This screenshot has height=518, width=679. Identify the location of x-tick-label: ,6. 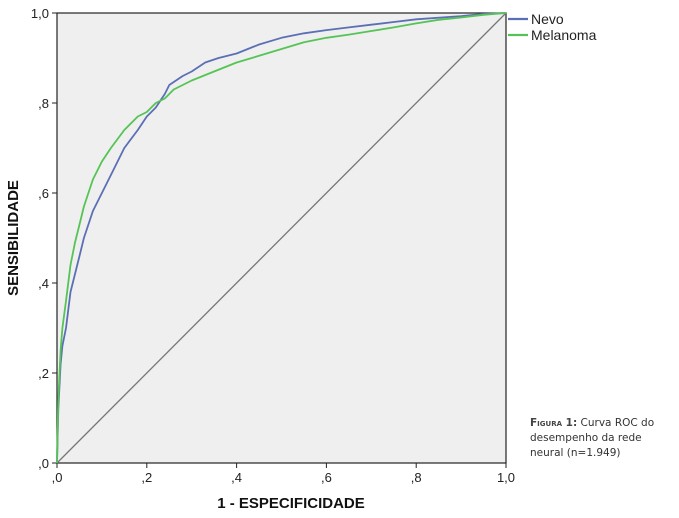
(326, 477).